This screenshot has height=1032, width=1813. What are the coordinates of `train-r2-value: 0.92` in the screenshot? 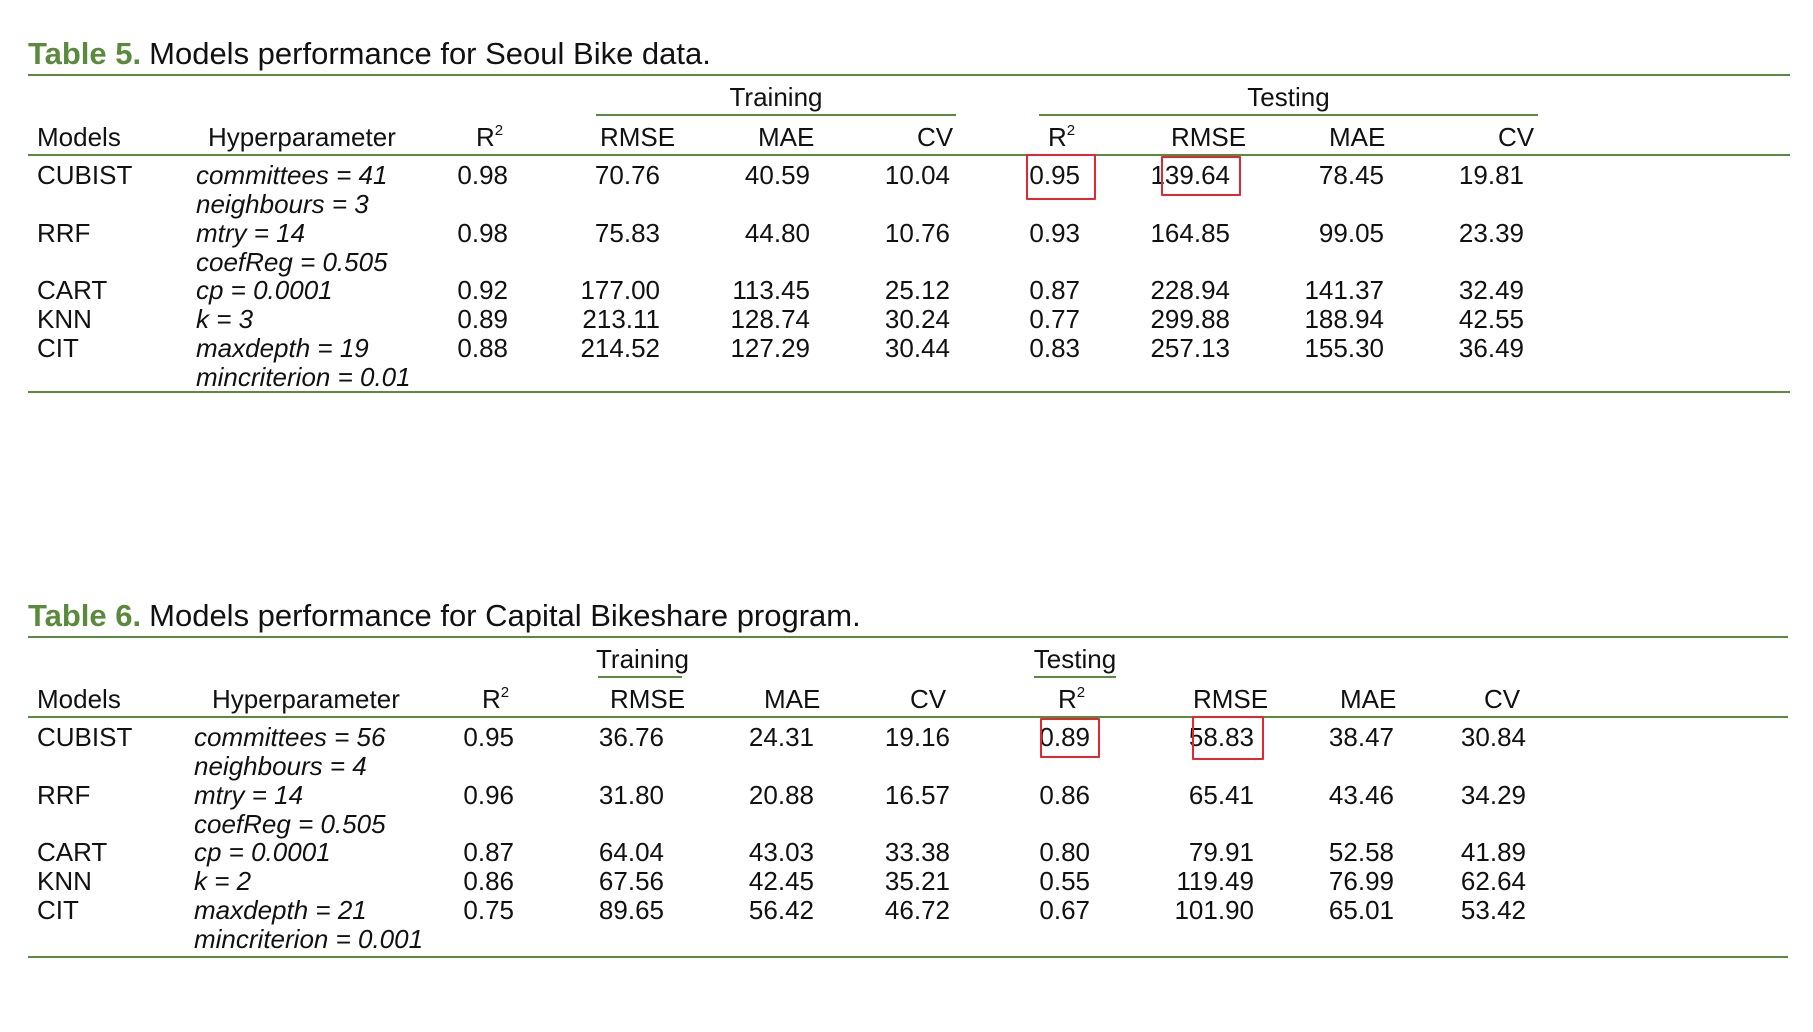 It's located at (482, 290).